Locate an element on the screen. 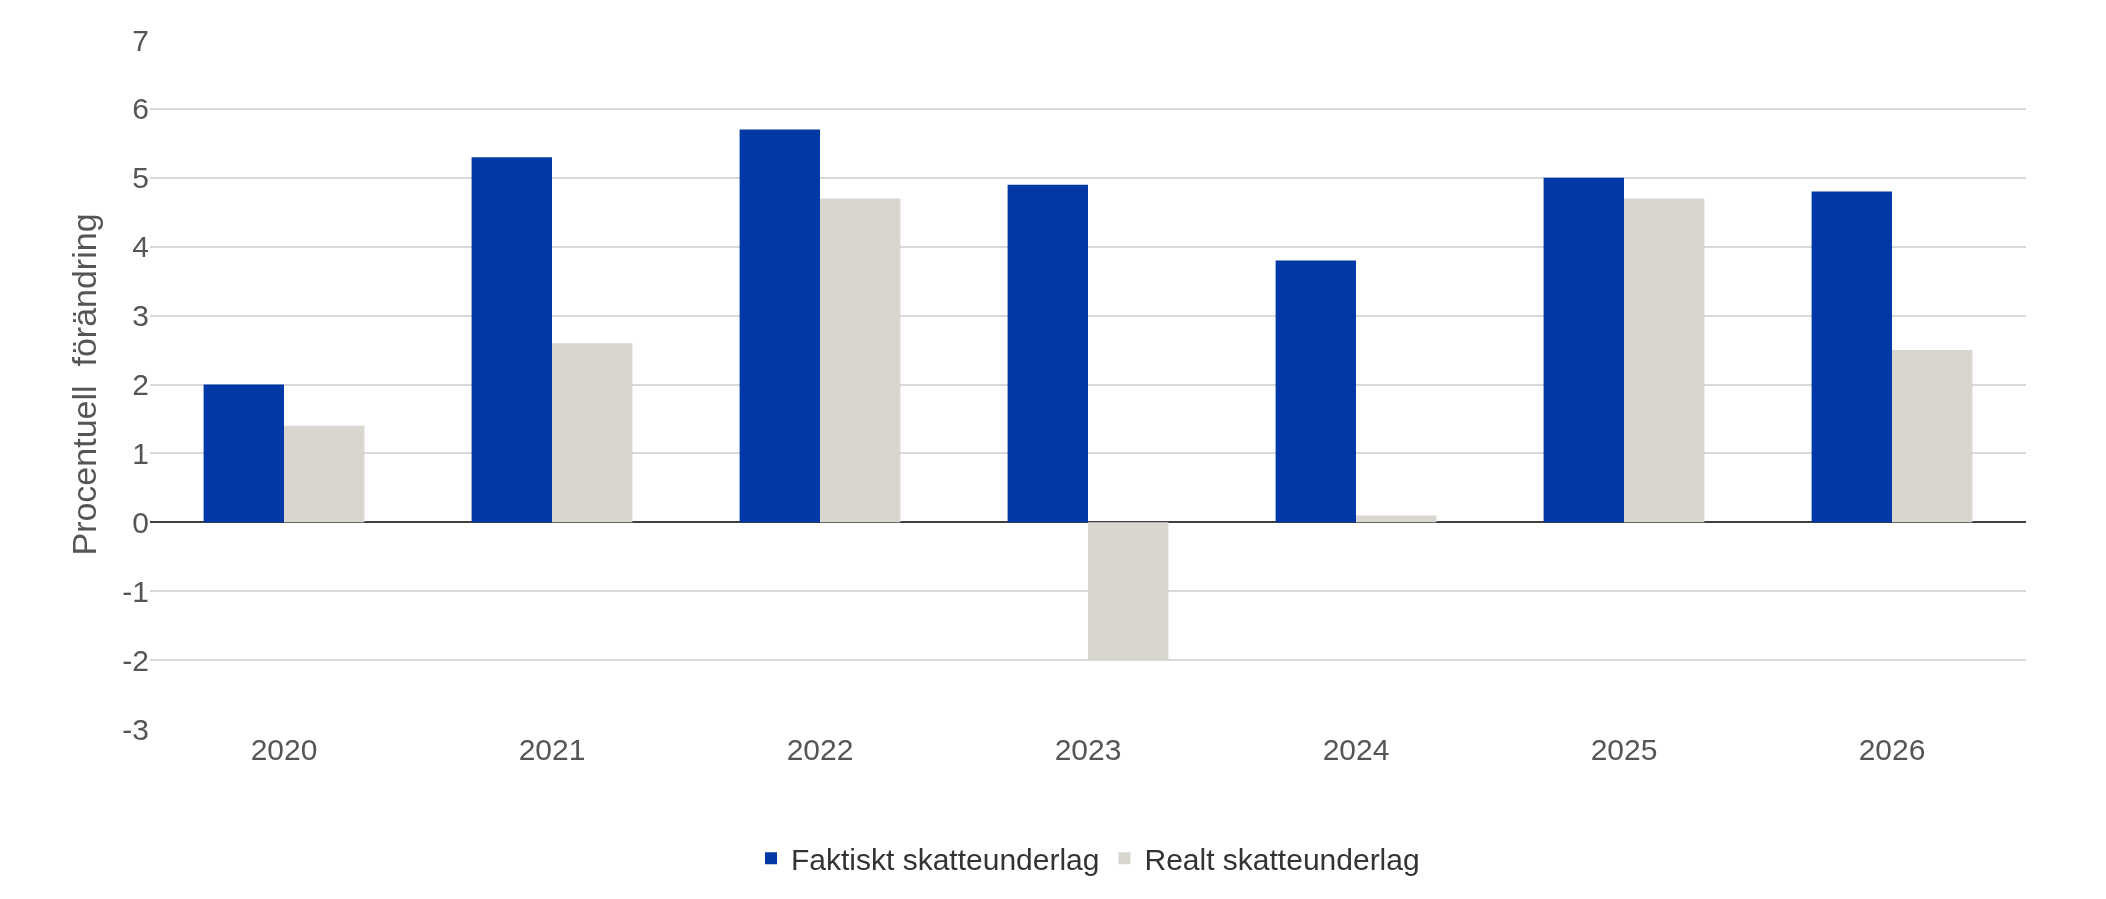  x-tick-label: 2020 is located at coordinates (284, 749).